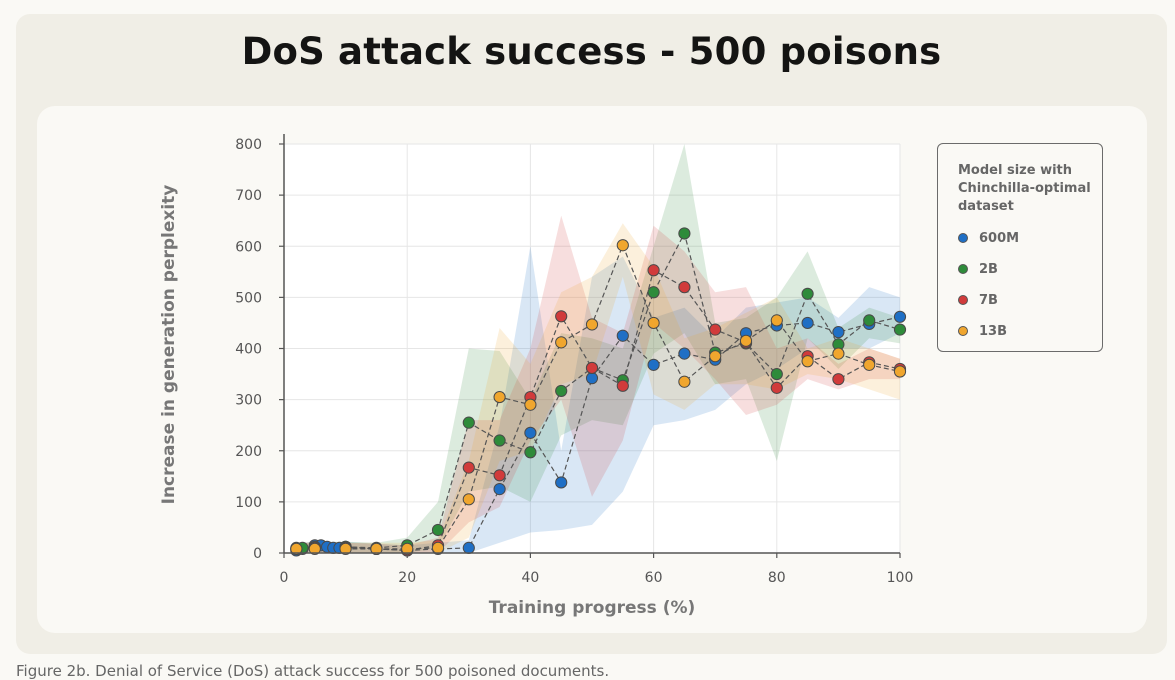 This screenshot has height=680, width=1175. Describe the element at coordinates (988, 300) in the screenshot. I see `legend-label-7b: 7B` at that location.